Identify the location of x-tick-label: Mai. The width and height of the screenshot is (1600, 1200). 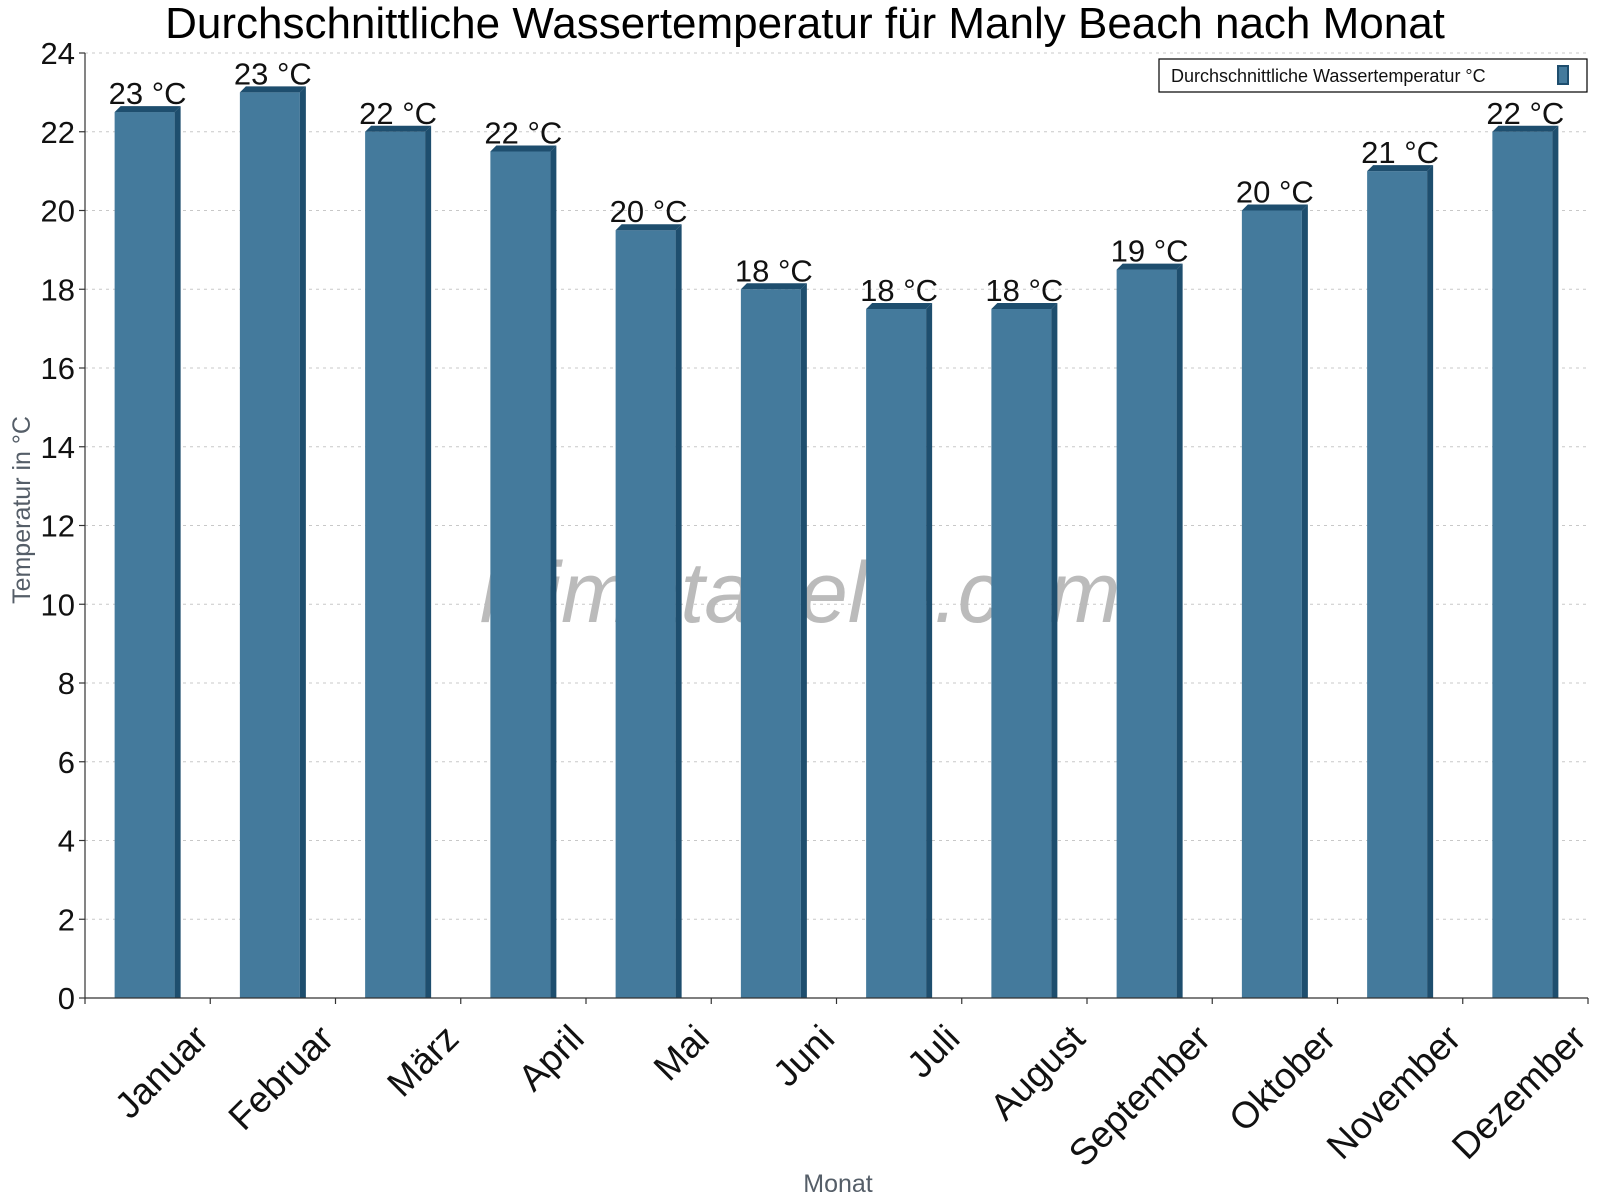
(681, 1052).